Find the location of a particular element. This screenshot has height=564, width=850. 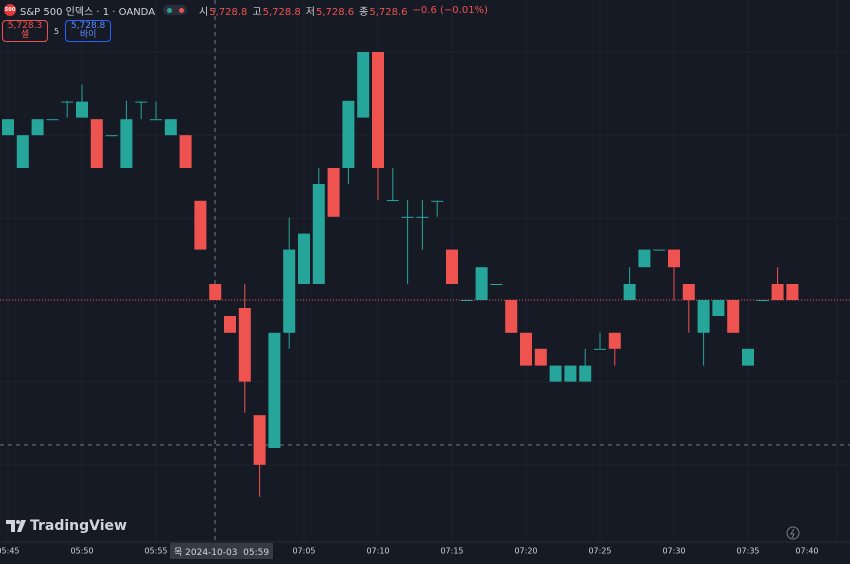

x-tick-label: 07:30 is located at coordinates (673, 551).